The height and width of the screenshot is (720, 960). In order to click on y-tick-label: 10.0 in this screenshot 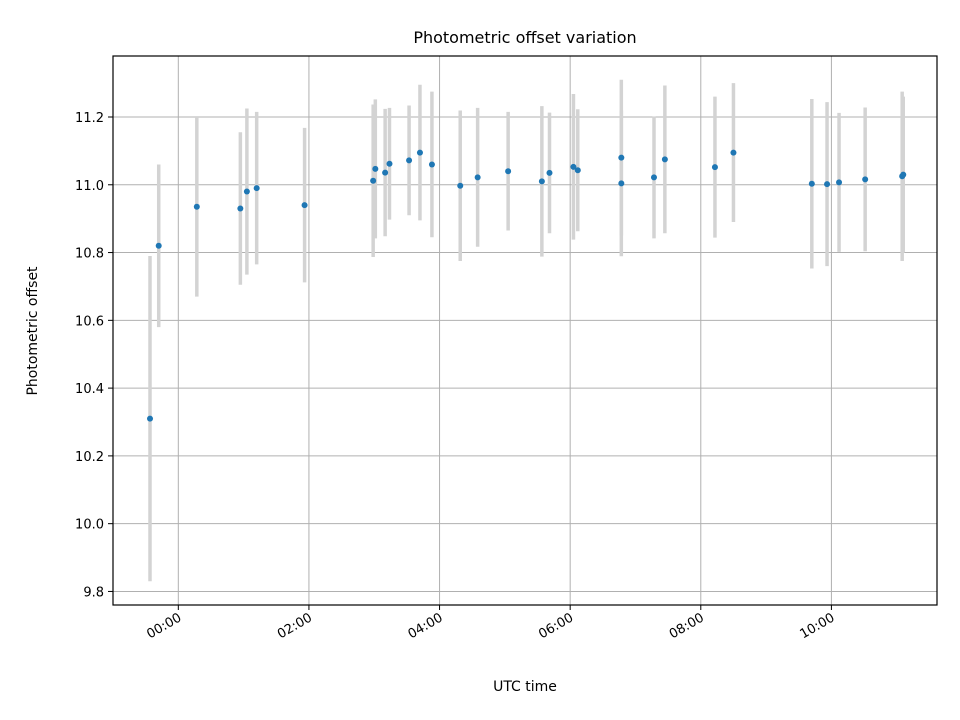, I will do `click(89, 525)`.